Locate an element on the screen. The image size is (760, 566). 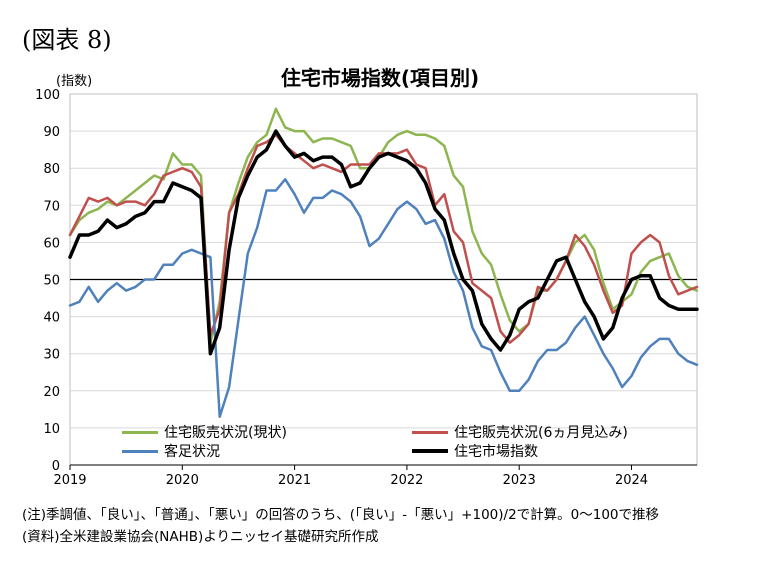
legend-swatch-current-sales is located at coordinates (140, 432).